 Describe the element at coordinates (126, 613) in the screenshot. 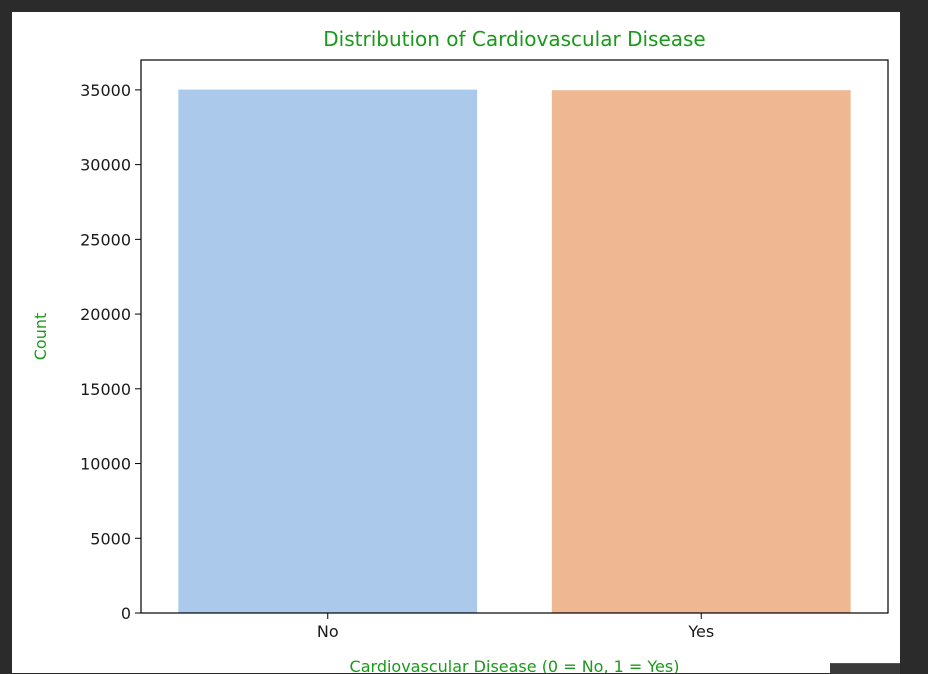

I see `y-tick-label: 0` at that location.